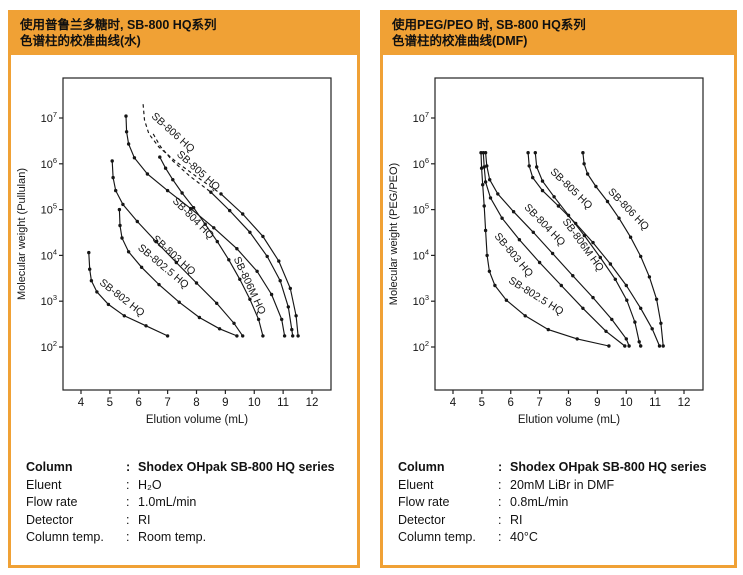 The height and width of the screenshot is (575, 743). I want to click on panel-header: 使用PEG/PEO 时, SB-800 HQ系列 色谱柱的校准曲线(DMF), so click(558, 34).